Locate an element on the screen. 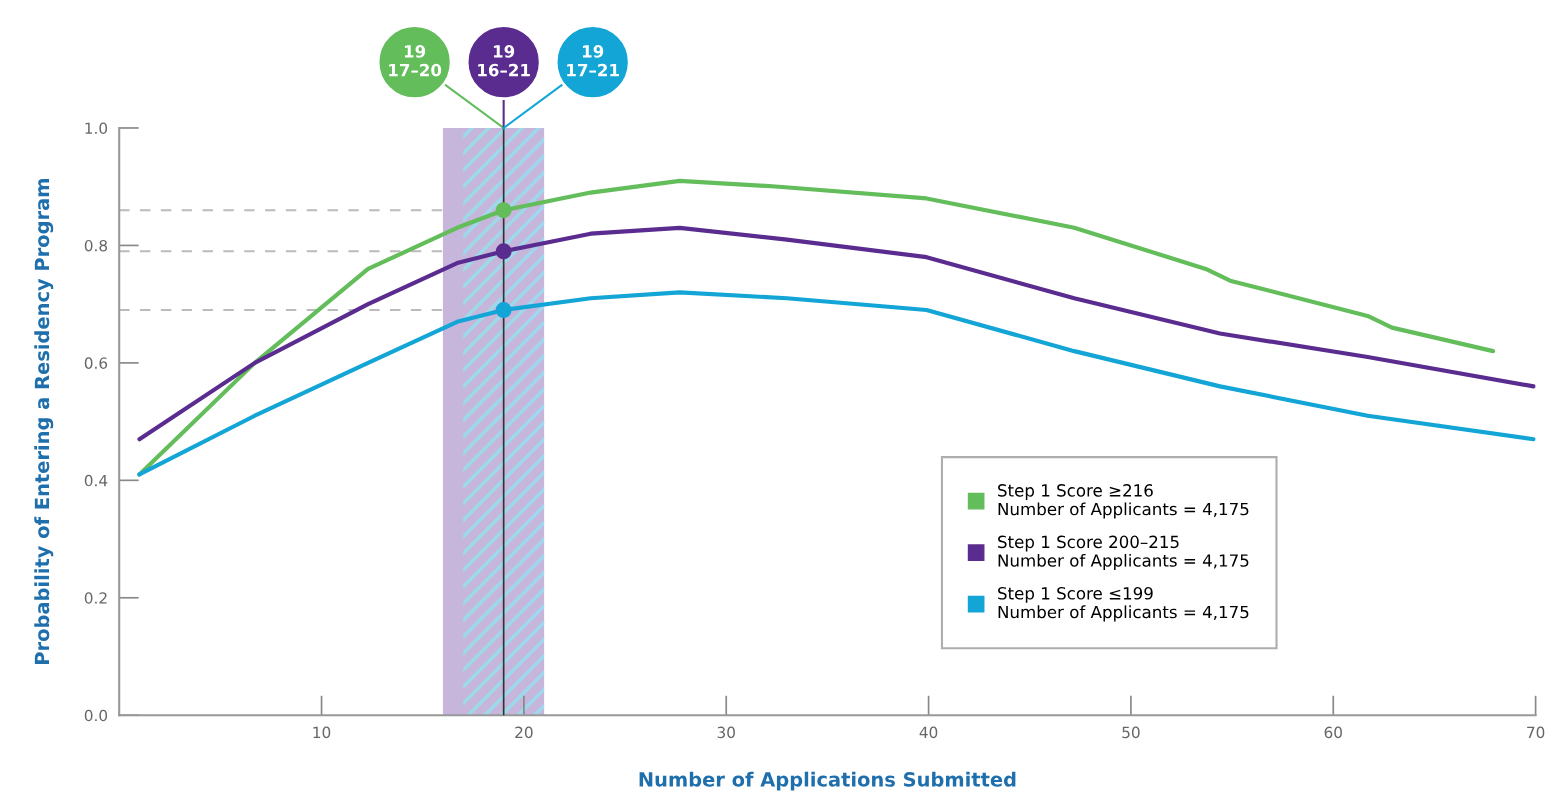  x-tick-label: 30 is located at coordinates (726, 732).